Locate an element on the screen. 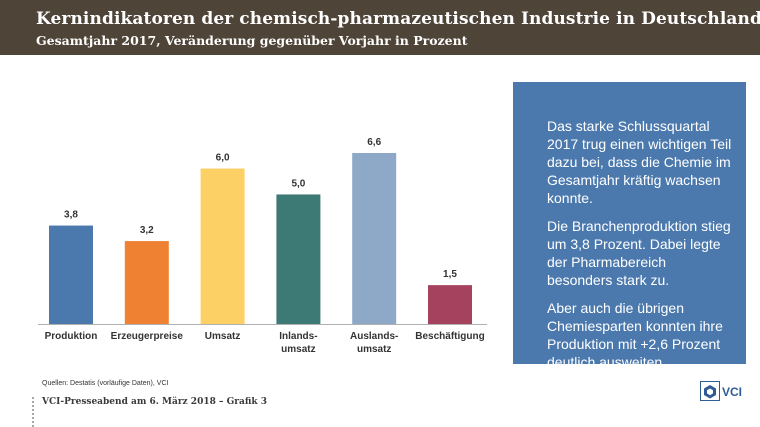 The width and height of the screenshot is (760, 427). category-label: Inlands- is located at coordinates (298, 336).